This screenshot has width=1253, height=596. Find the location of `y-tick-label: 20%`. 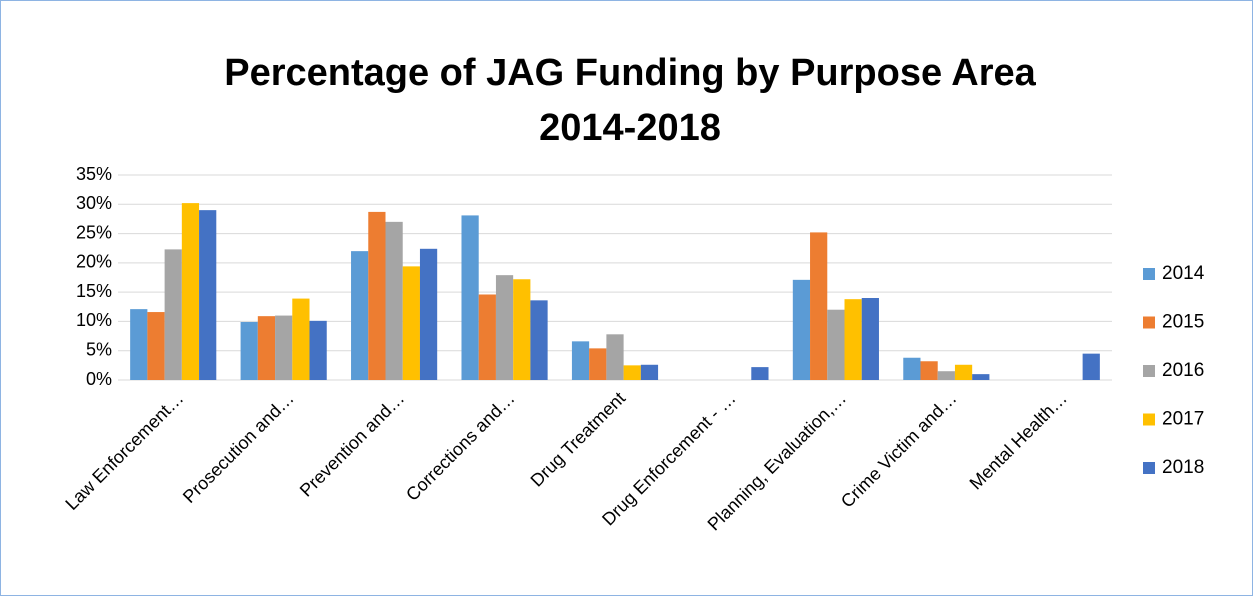

y-tick-label: 20% is located at coordinates (94, 262).